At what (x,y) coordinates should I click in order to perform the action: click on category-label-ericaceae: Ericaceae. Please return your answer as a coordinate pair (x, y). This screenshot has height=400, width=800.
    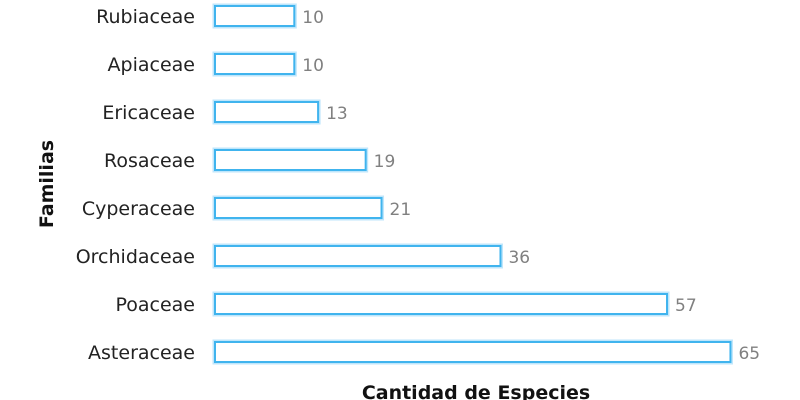
    Looking at the image, I should click on (148, 113).